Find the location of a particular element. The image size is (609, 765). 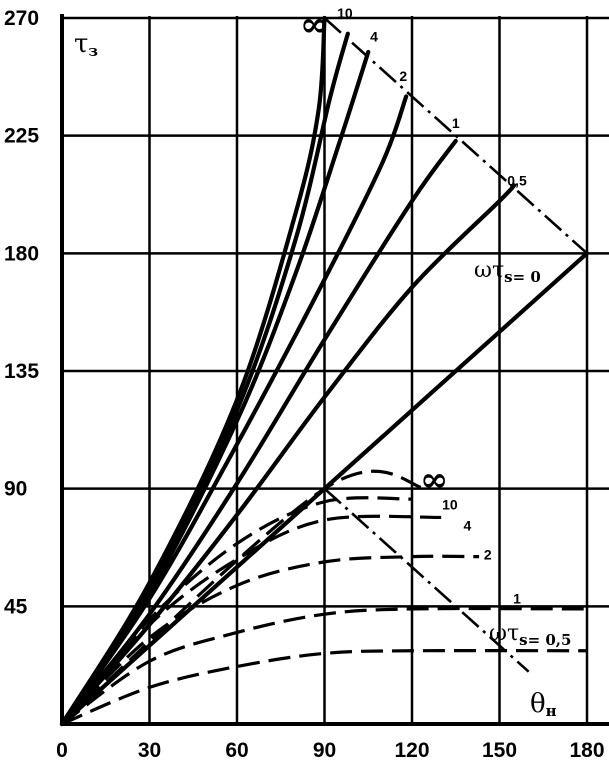

y-axis-label: τз is located at coordinates (86, 44).